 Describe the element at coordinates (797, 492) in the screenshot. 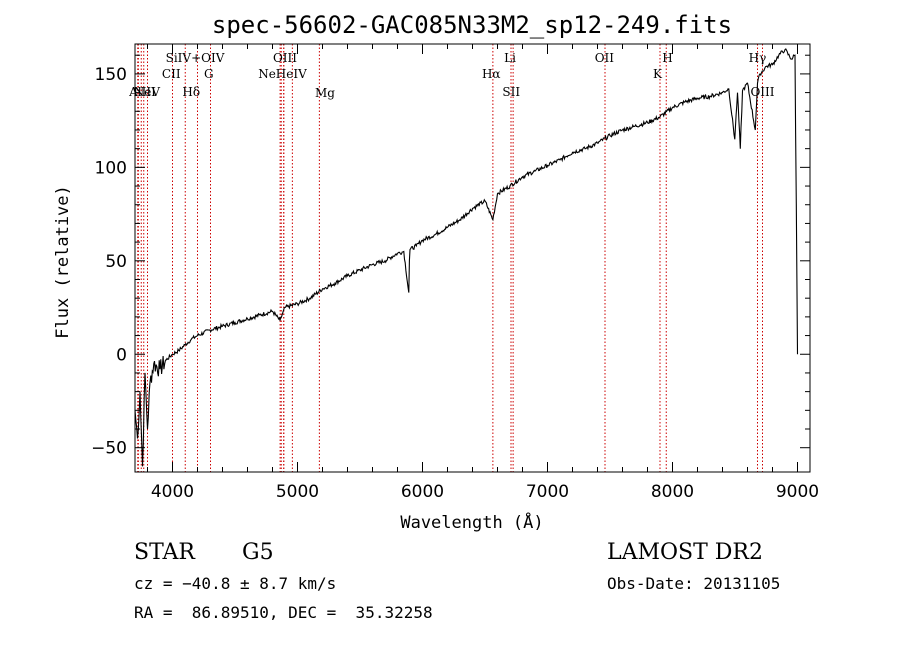

I see `x-tick-label-5: 9000` at that location.